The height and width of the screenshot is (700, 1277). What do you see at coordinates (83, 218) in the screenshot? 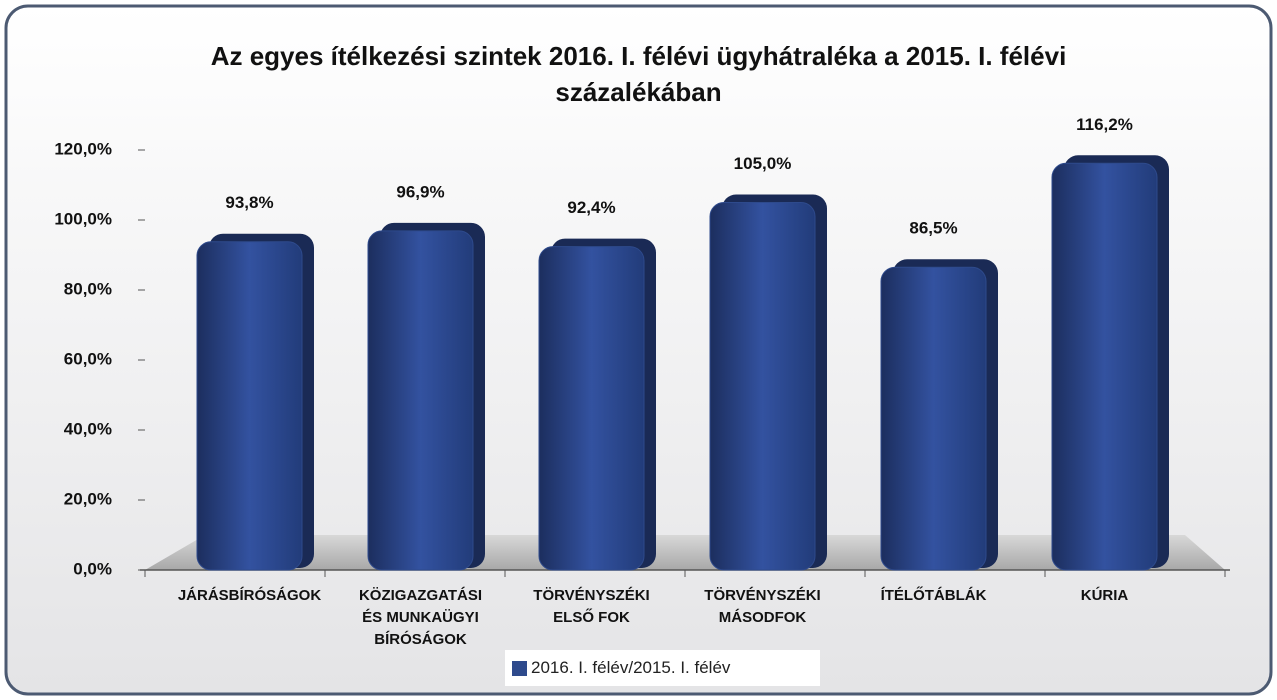
I see `y-tick-label: 100,0%` at bounding box center [83, 218].